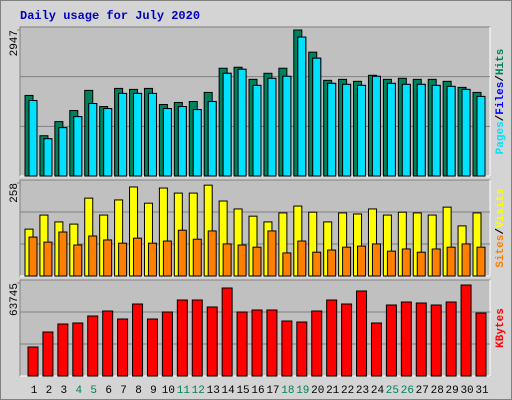 The width and height of the screenshot is (512, 400). I want to click on x-tick-label: 17, so click(272, 391).